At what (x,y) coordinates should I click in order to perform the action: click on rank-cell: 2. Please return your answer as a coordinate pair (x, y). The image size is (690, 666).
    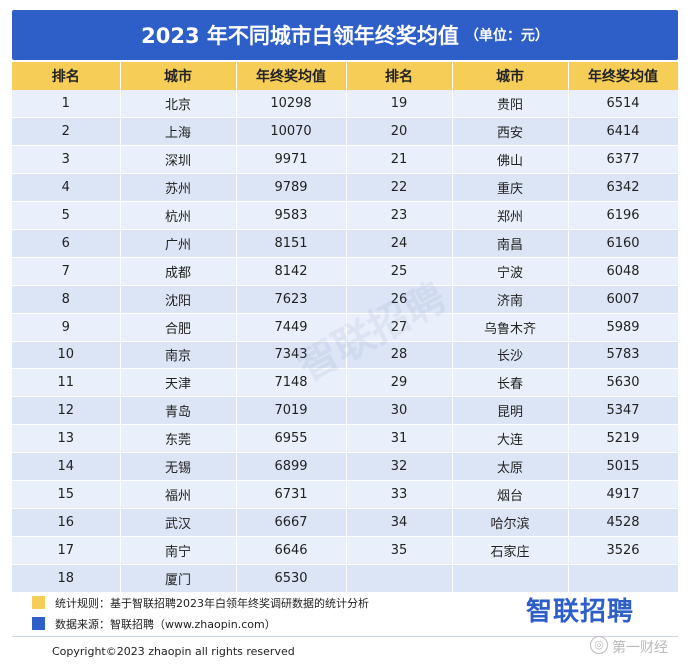
    Looking at the image, I should click on (66, 132).